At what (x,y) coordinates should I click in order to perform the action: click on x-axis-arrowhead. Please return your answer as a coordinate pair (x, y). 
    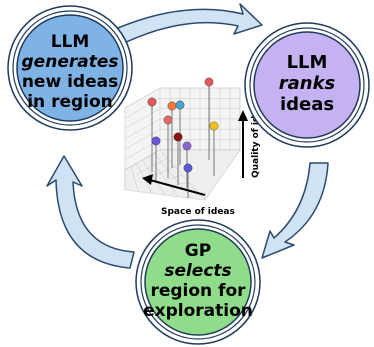
    Looking at the image, I should click on (147, 179).